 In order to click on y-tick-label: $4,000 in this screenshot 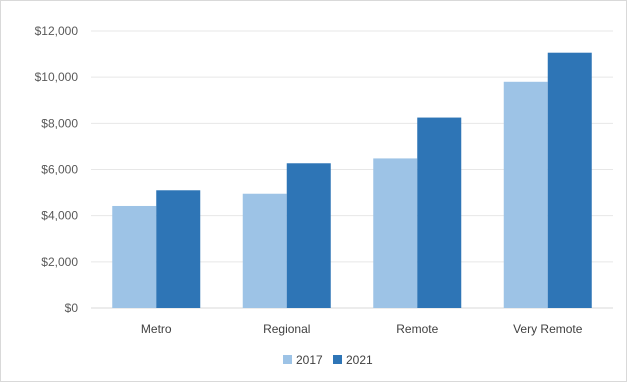, I will do `click(59, 216)`.